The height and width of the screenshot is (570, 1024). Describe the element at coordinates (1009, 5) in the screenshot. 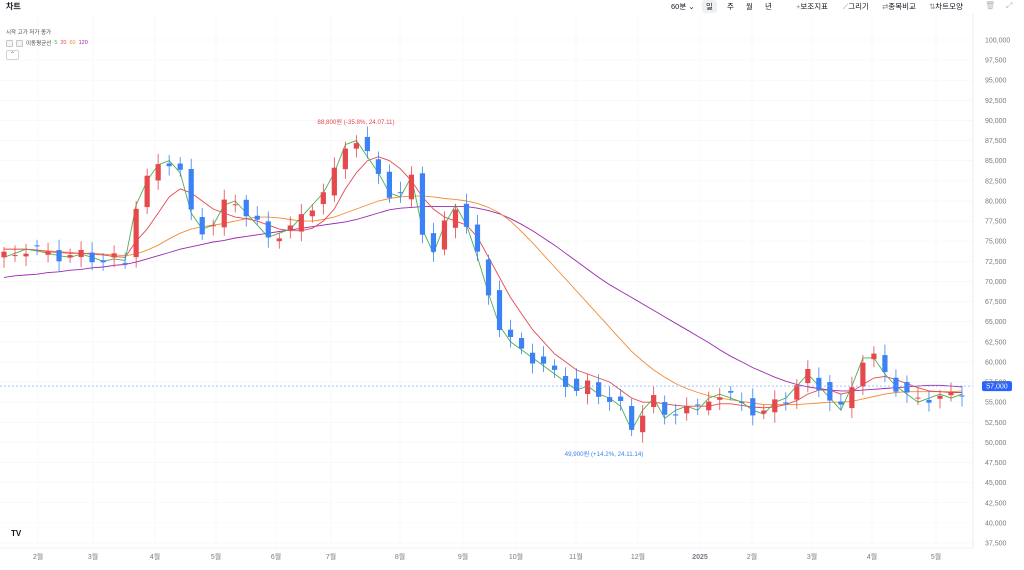

I see `expand-icon: ⤢` at that location.